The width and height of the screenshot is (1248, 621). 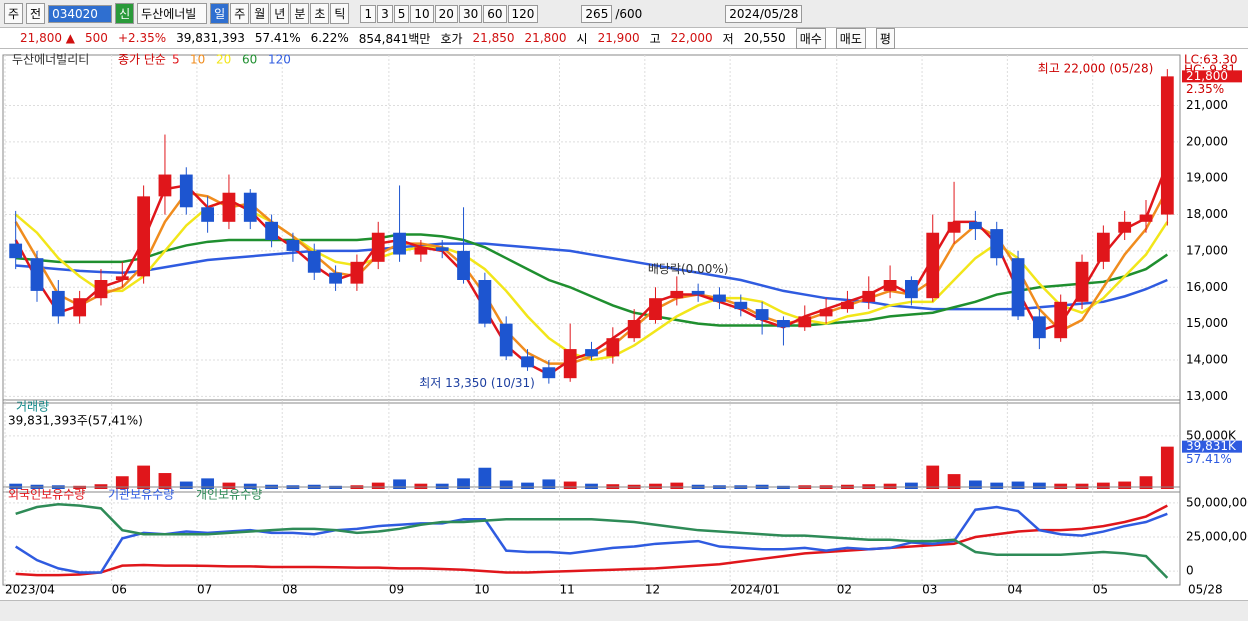 What do you see at coordinates (320, 13) in the screenshot?
I see `toolbar-button: 초` at bounding box center [320, 13].